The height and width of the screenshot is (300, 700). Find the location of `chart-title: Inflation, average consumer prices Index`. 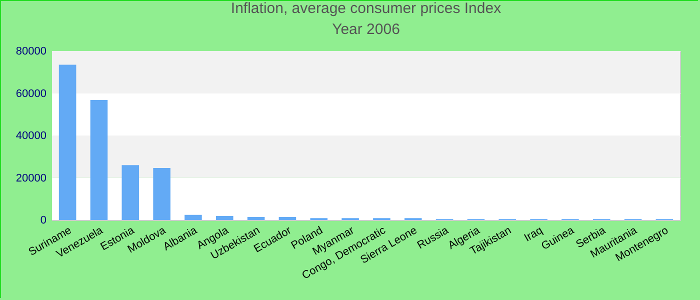

chart-title: Inflation, average consumer prices Index is located at coordinates (366, 8).